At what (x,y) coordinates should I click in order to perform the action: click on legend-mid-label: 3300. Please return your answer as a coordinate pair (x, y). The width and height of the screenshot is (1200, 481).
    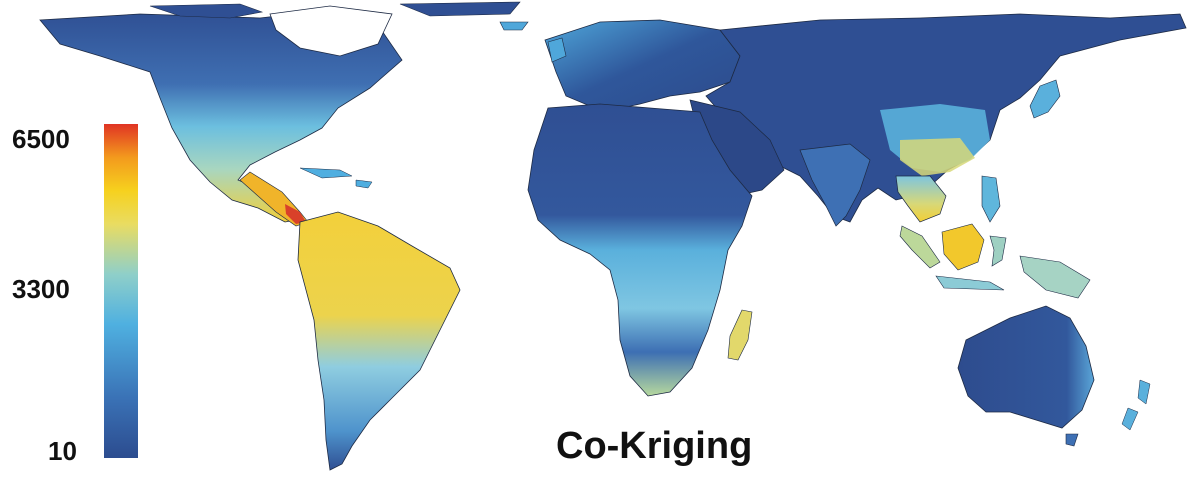
    Looking at the image, I should click on (41, 289).